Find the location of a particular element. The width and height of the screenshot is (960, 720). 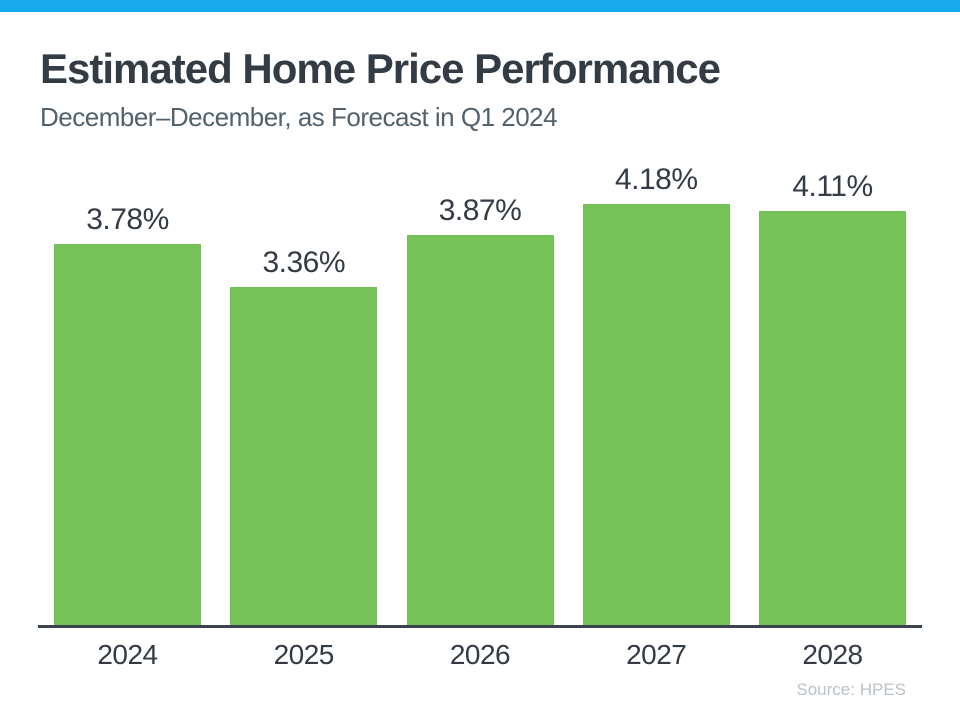

bar-group: 3.87% is located at coordinates (480, 410).